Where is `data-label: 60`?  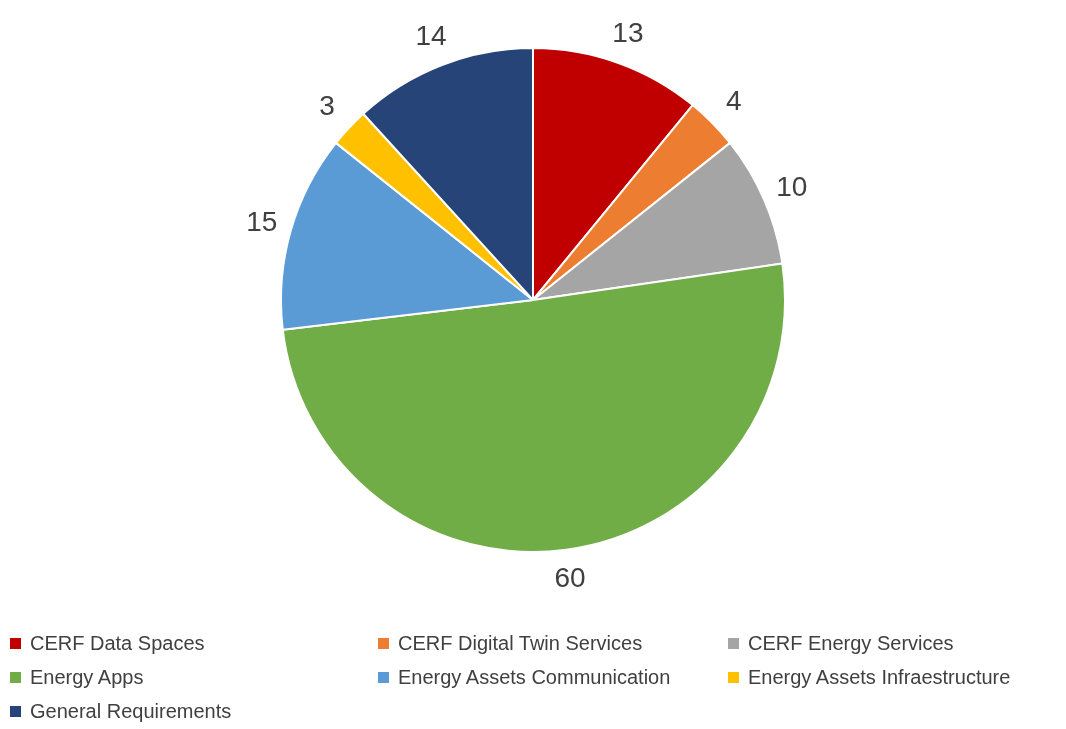
data-label: 60 is located at coordinates (570, 578).